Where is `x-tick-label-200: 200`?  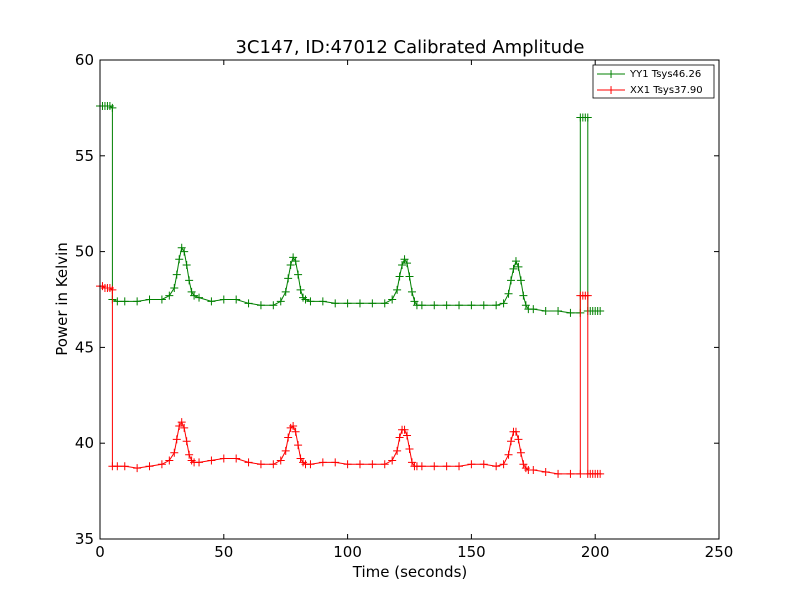 x-tick-label-200: 200 is located at coordinates (595, 552).